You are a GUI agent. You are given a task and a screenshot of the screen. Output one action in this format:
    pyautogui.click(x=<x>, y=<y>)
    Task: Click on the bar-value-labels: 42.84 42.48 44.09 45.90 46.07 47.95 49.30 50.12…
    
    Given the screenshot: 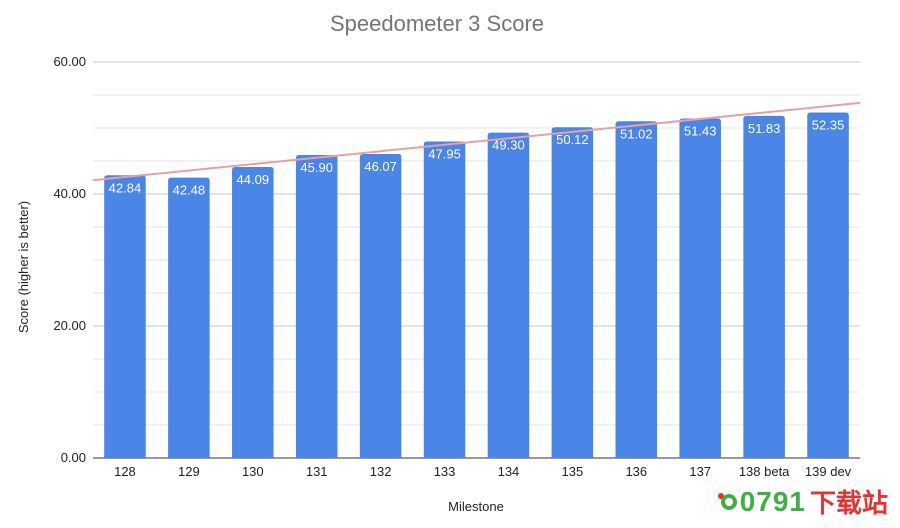 What is the action you would take?
    pyautogui.click(x=477, y=157)
    